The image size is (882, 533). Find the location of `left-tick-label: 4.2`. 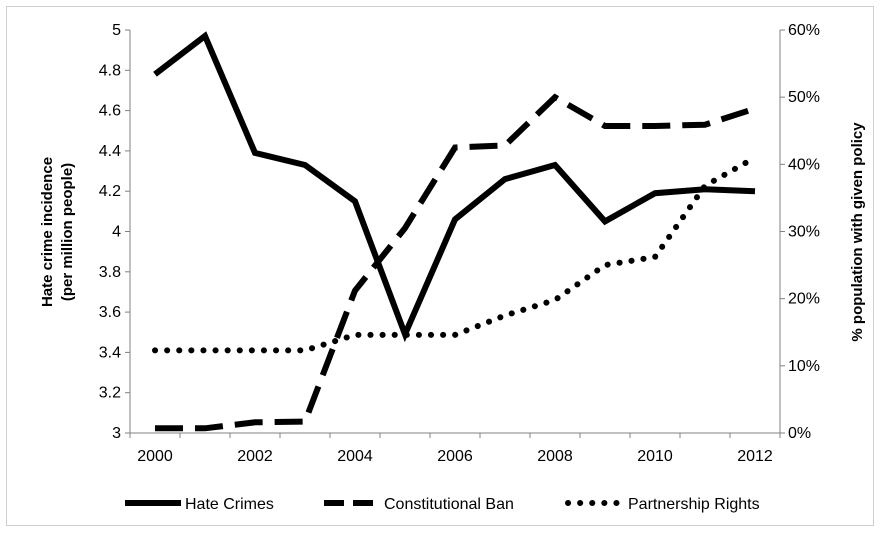

left-tick-label: 4.2 is located at coordinates (110, 191).